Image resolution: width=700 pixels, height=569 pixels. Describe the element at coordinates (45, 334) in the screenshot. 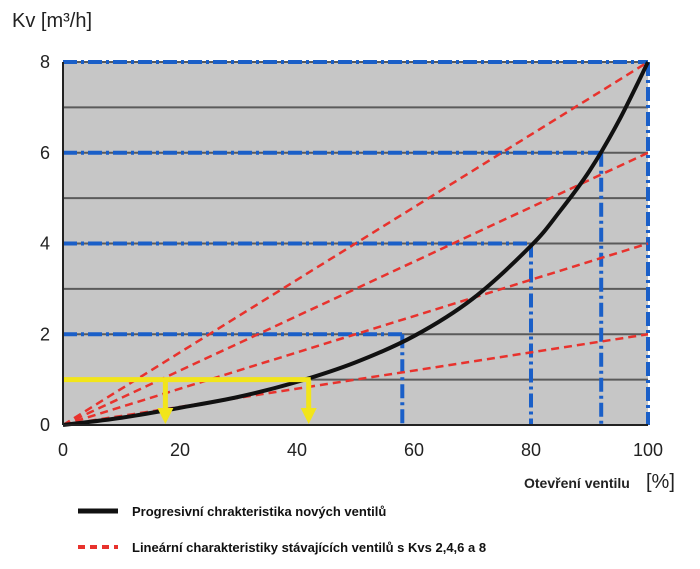

I see `y-tick-label: 2` at that location.